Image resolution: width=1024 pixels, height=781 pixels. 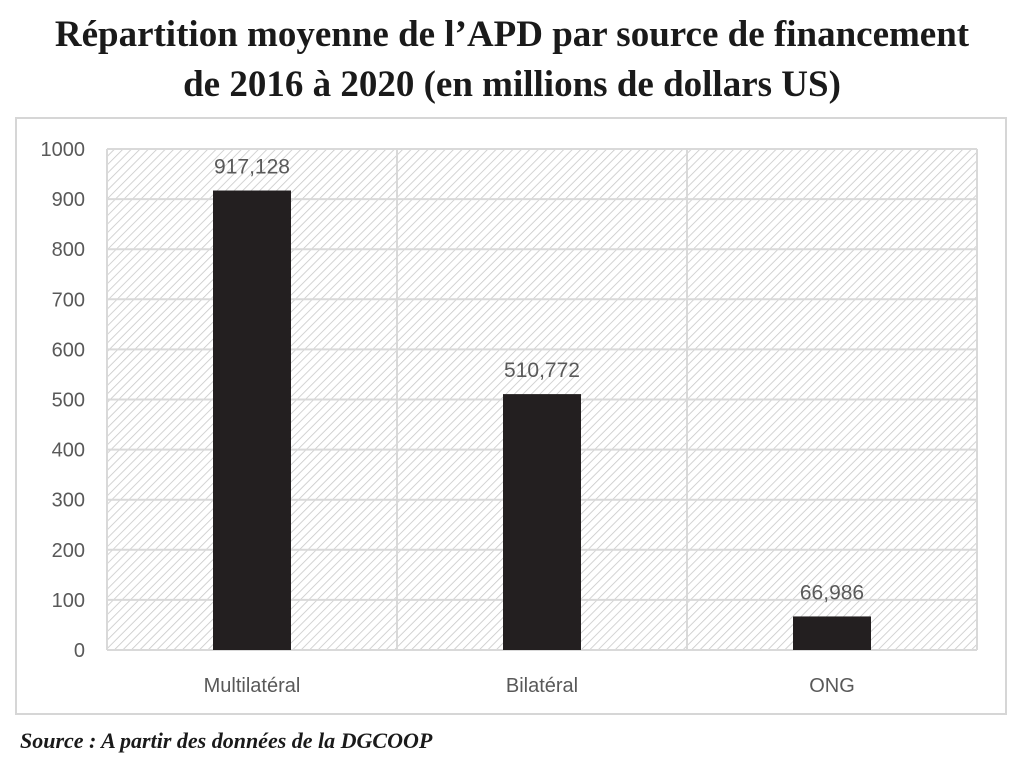 What do you see at coordinates (68, 551) in the screenshot?
I see `y-tick-label: 200` at bounding box center [68, 551].